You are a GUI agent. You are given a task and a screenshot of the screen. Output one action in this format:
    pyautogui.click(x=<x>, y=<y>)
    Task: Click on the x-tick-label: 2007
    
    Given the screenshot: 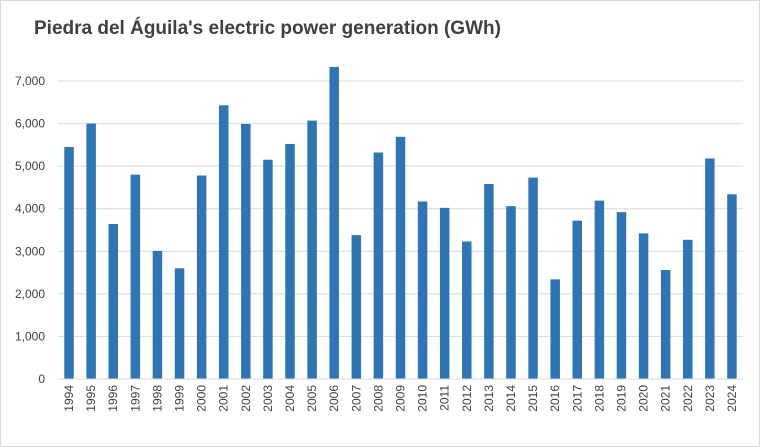 What is the action you would take?
    pyautogui.click(x=356, y=398)
    